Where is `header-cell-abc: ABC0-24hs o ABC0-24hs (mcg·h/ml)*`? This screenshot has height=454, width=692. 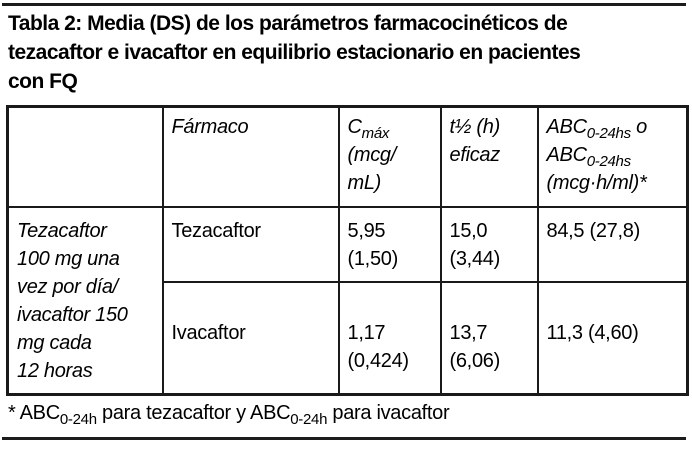
header-cell-abc: ABC0-24hs o ABC0-24hs (mcg·h/ml)* is located at coordinates (612, 156).